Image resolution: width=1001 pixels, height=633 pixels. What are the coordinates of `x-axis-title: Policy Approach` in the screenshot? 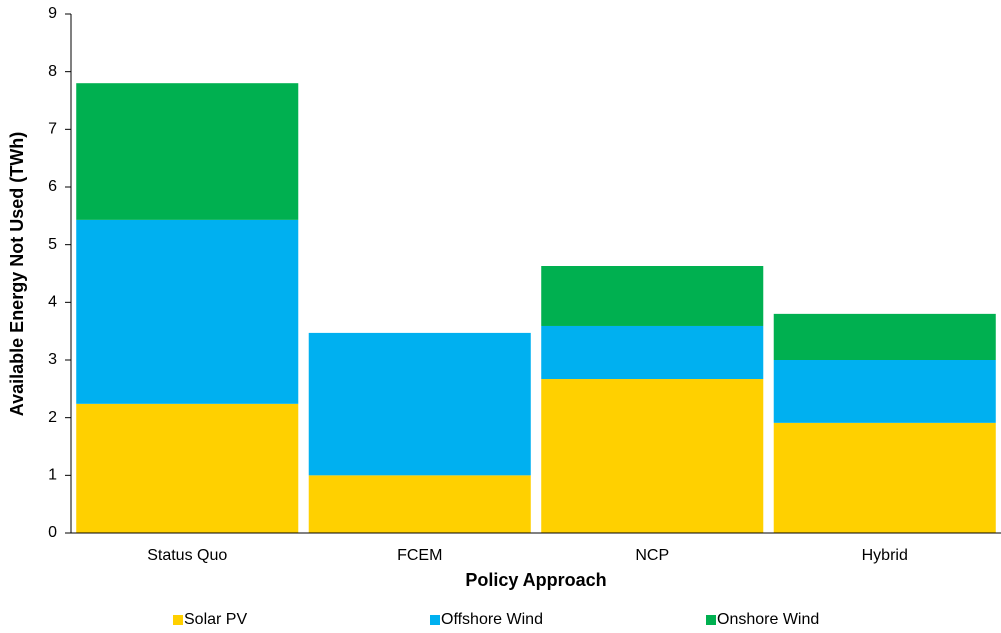 It's located at (535, 580).